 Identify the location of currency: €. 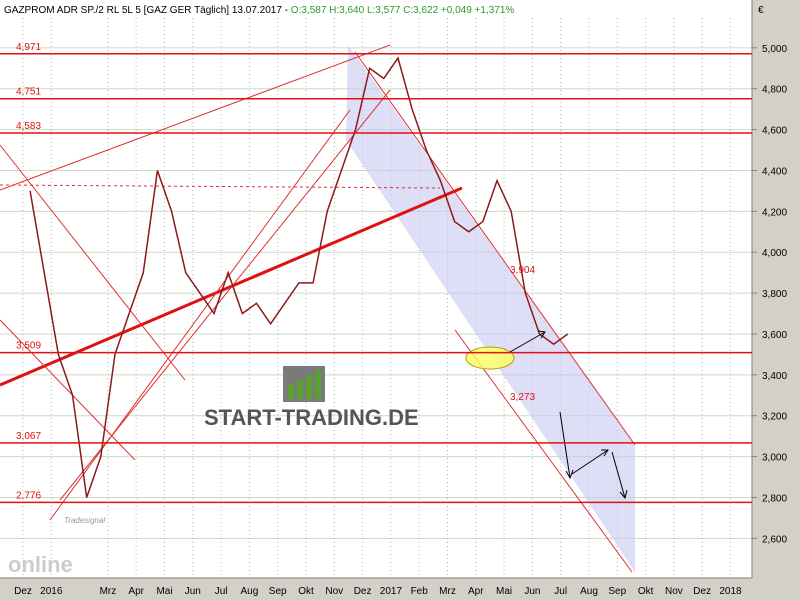
(761, 10).